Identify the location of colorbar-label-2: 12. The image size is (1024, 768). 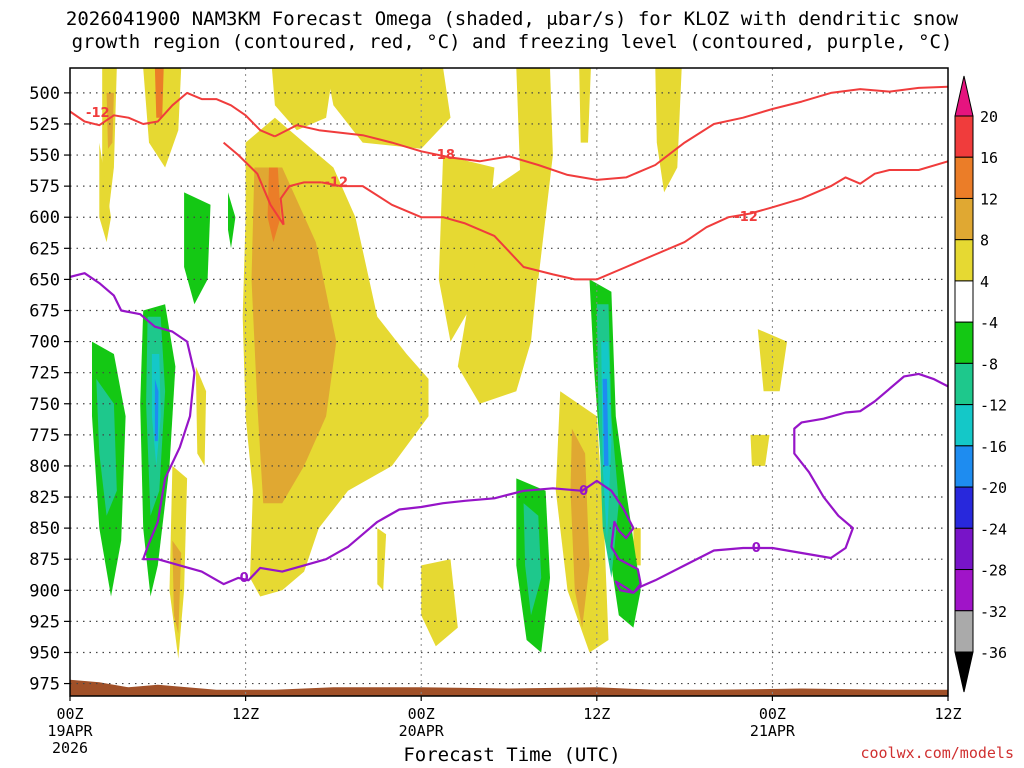
(989, 199).